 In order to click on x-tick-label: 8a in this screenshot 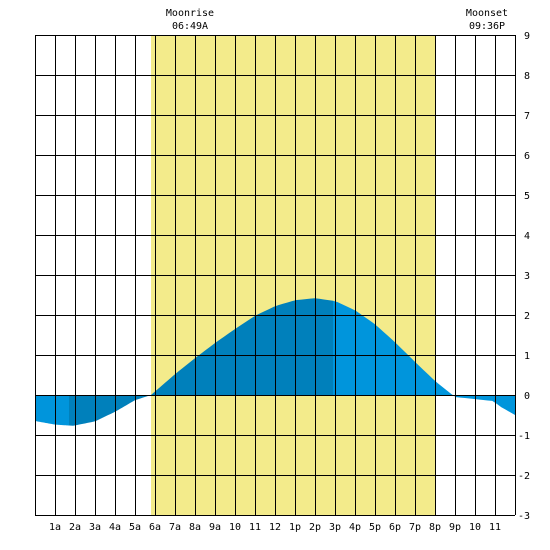, I will do `click(195, 527)`.